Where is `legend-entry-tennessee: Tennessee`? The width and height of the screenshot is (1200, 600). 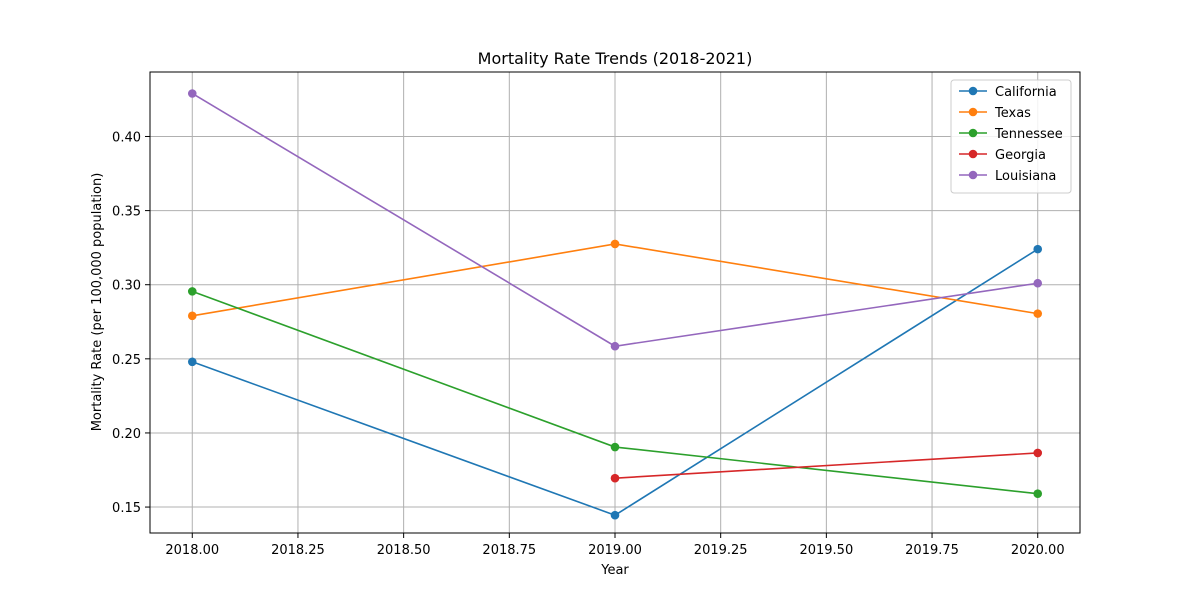
legend-entry-tennessee: Tennessee is located at coordinates (1011, 134).